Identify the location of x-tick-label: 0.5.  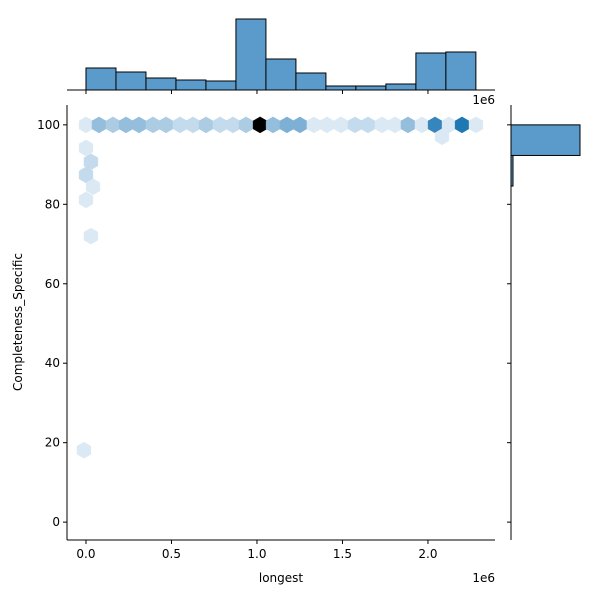
(171, 554).